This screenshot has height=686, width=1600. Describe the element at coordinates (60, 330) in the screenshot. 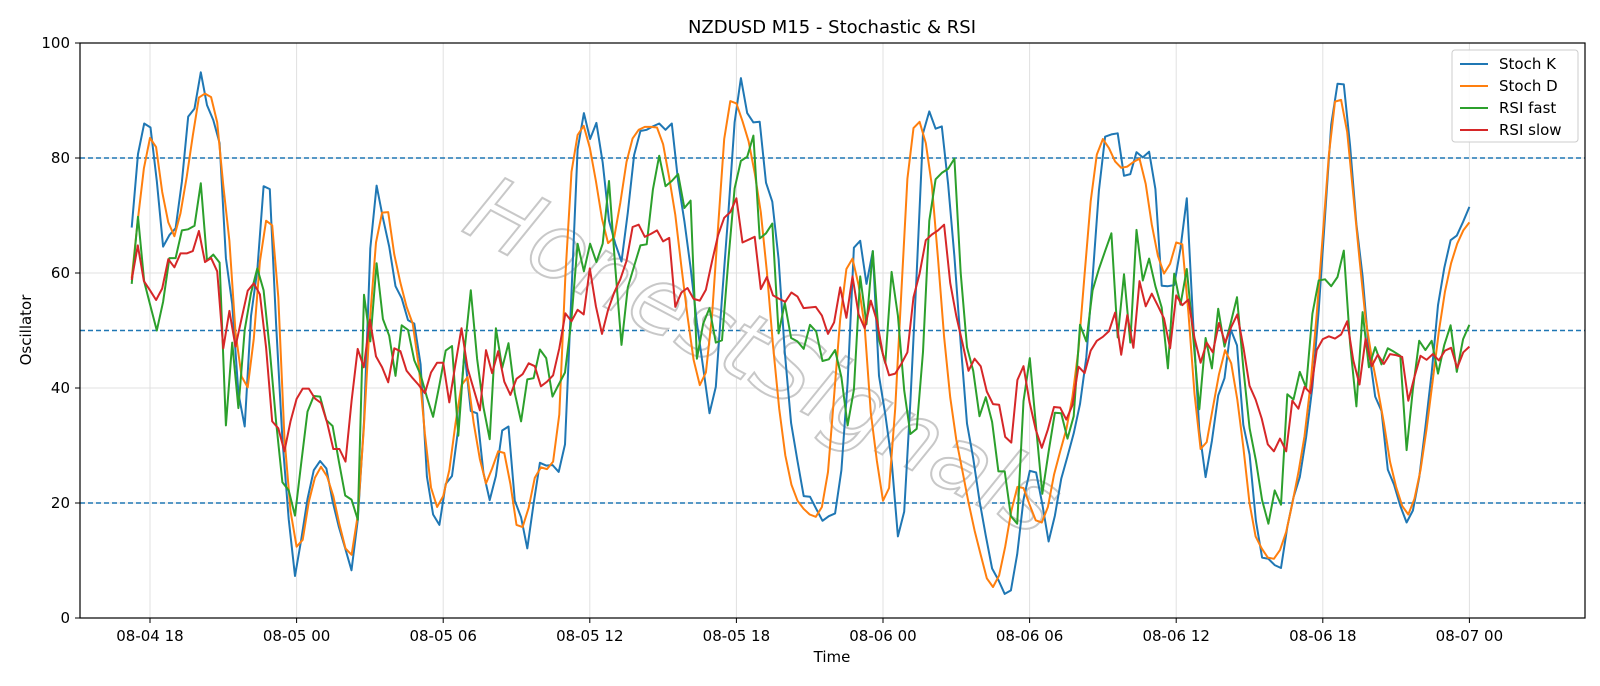

I see `y-axis: 0 20 40 60 80 100` at that location.